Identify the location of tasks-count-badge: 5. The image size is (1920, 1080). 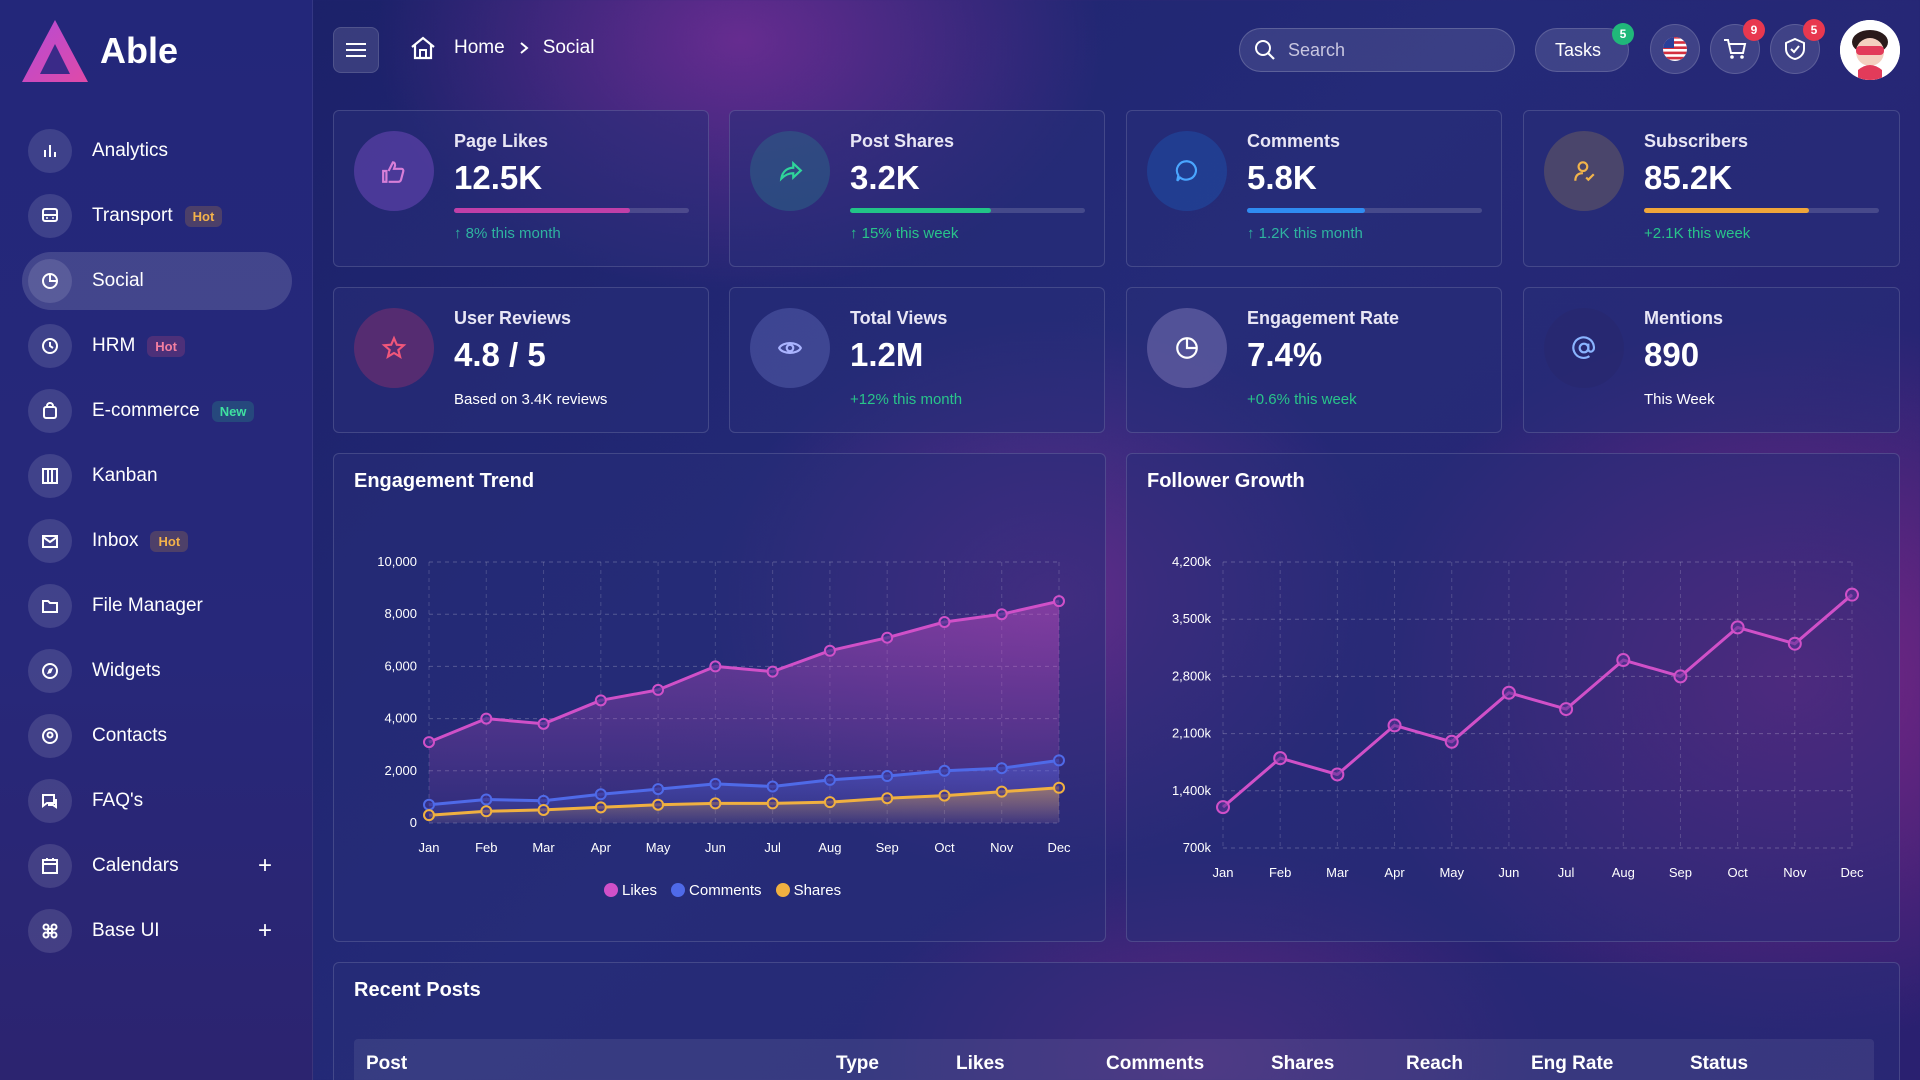
(1623, 34).